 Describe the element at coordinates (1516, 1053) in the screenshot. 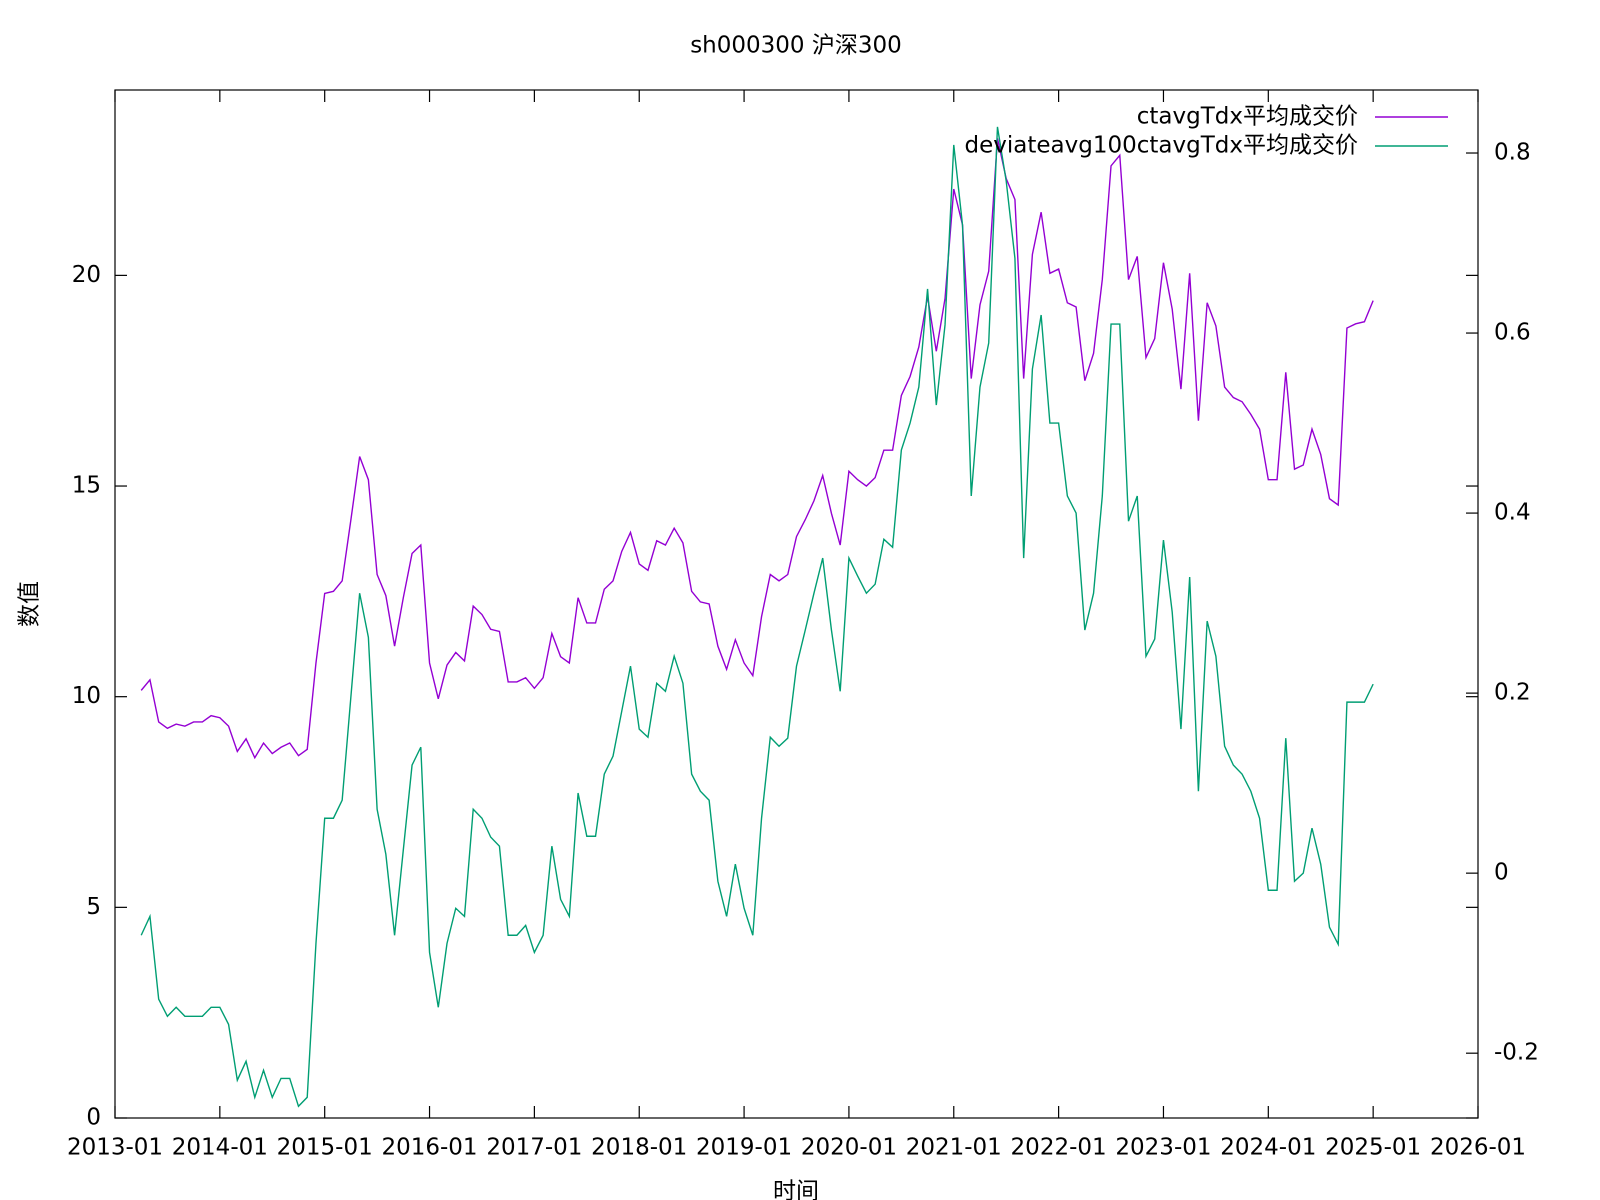

I see `y2-tick-label: -0.2` at that location.